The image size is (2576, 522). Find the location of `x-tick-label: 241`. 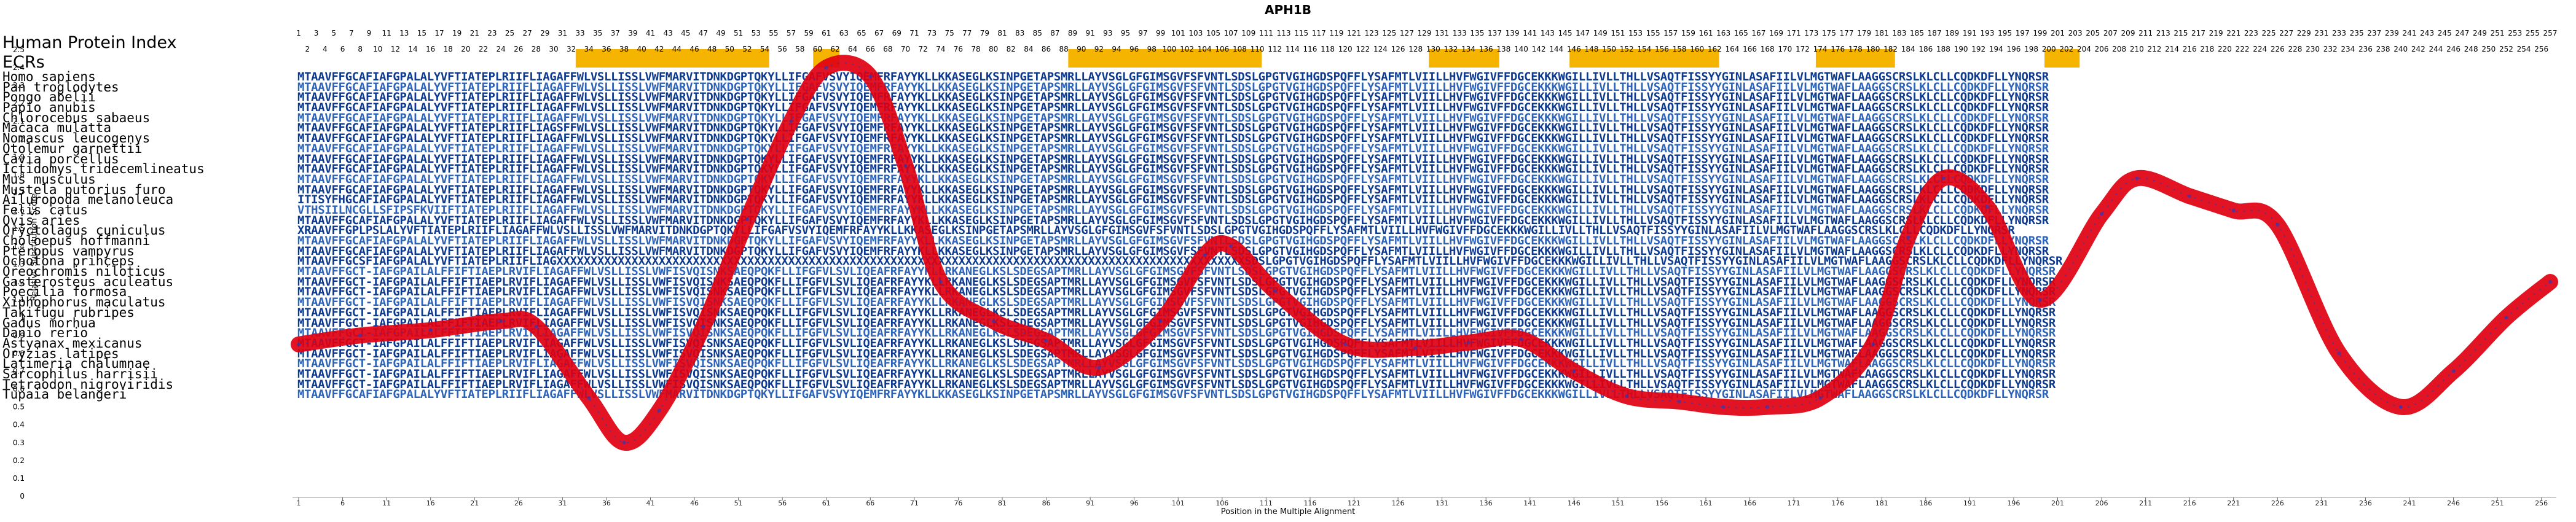

x-tick-label: 241 is located at coordinates (2409, 503).